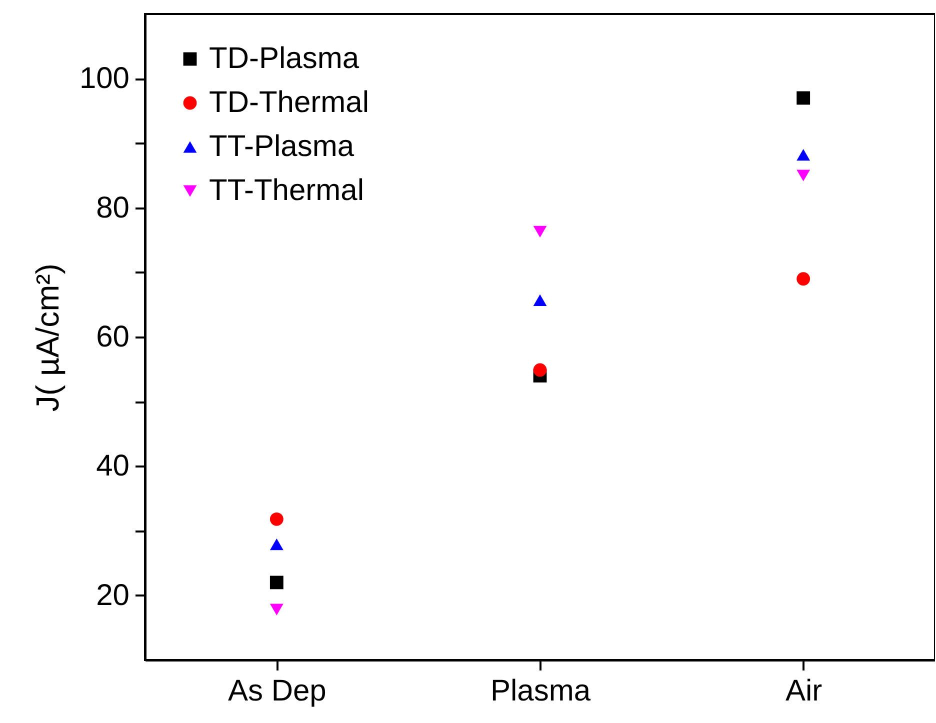  What do you see at coordinates (281, 146) in the screenshot?
I see `legend-label: TT-Plasma` at bounding box center [281, 146].